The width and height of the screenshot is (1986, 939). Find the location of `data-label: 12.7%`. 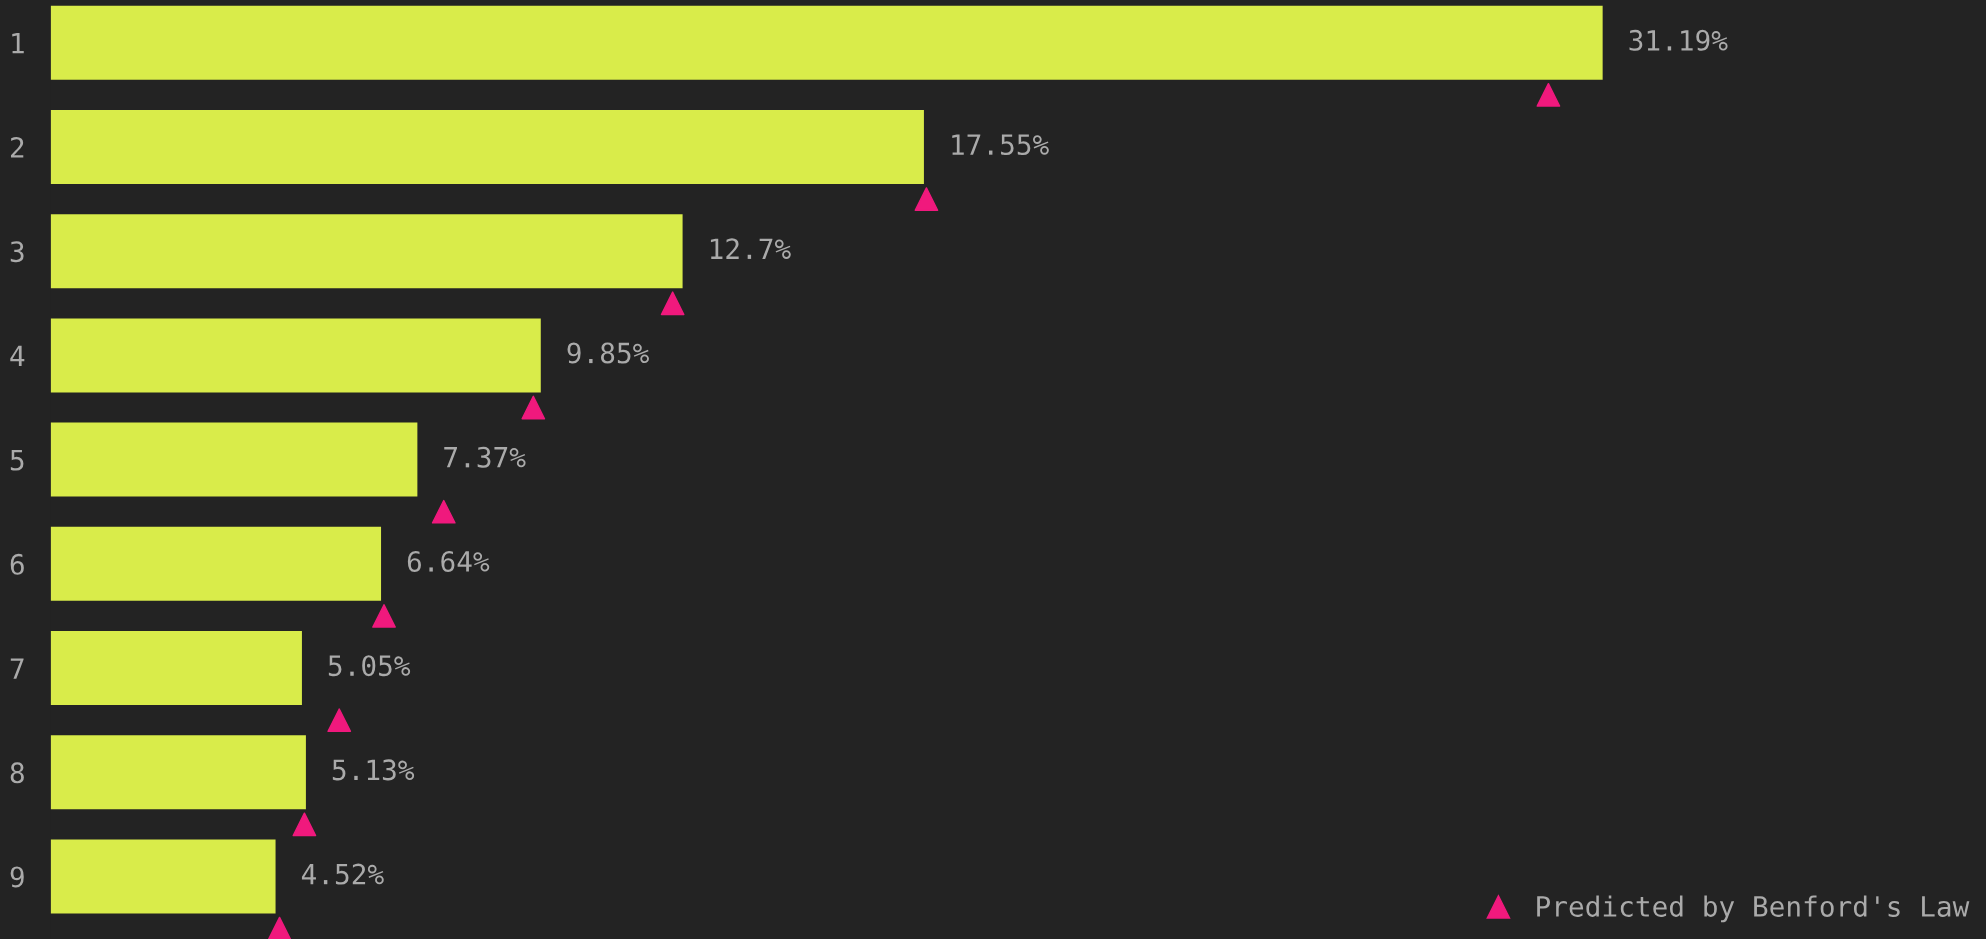

data-label: 12.7% is located at coordinates (750, 248).